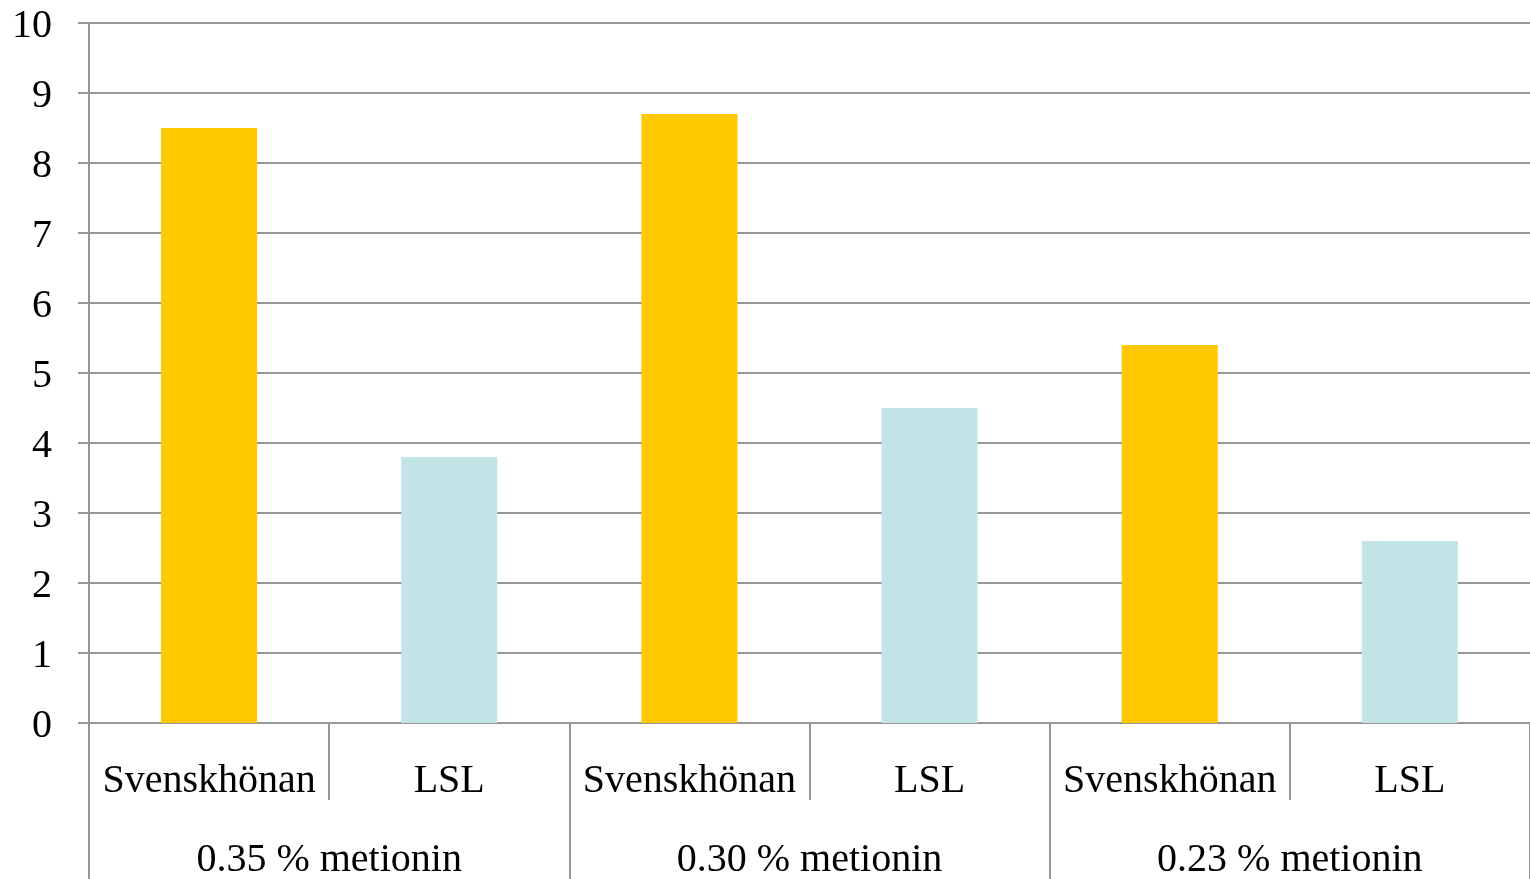 This screenshot has width=1530, height=879. I want to click on y-tick-label: 3, so click(42, 513).